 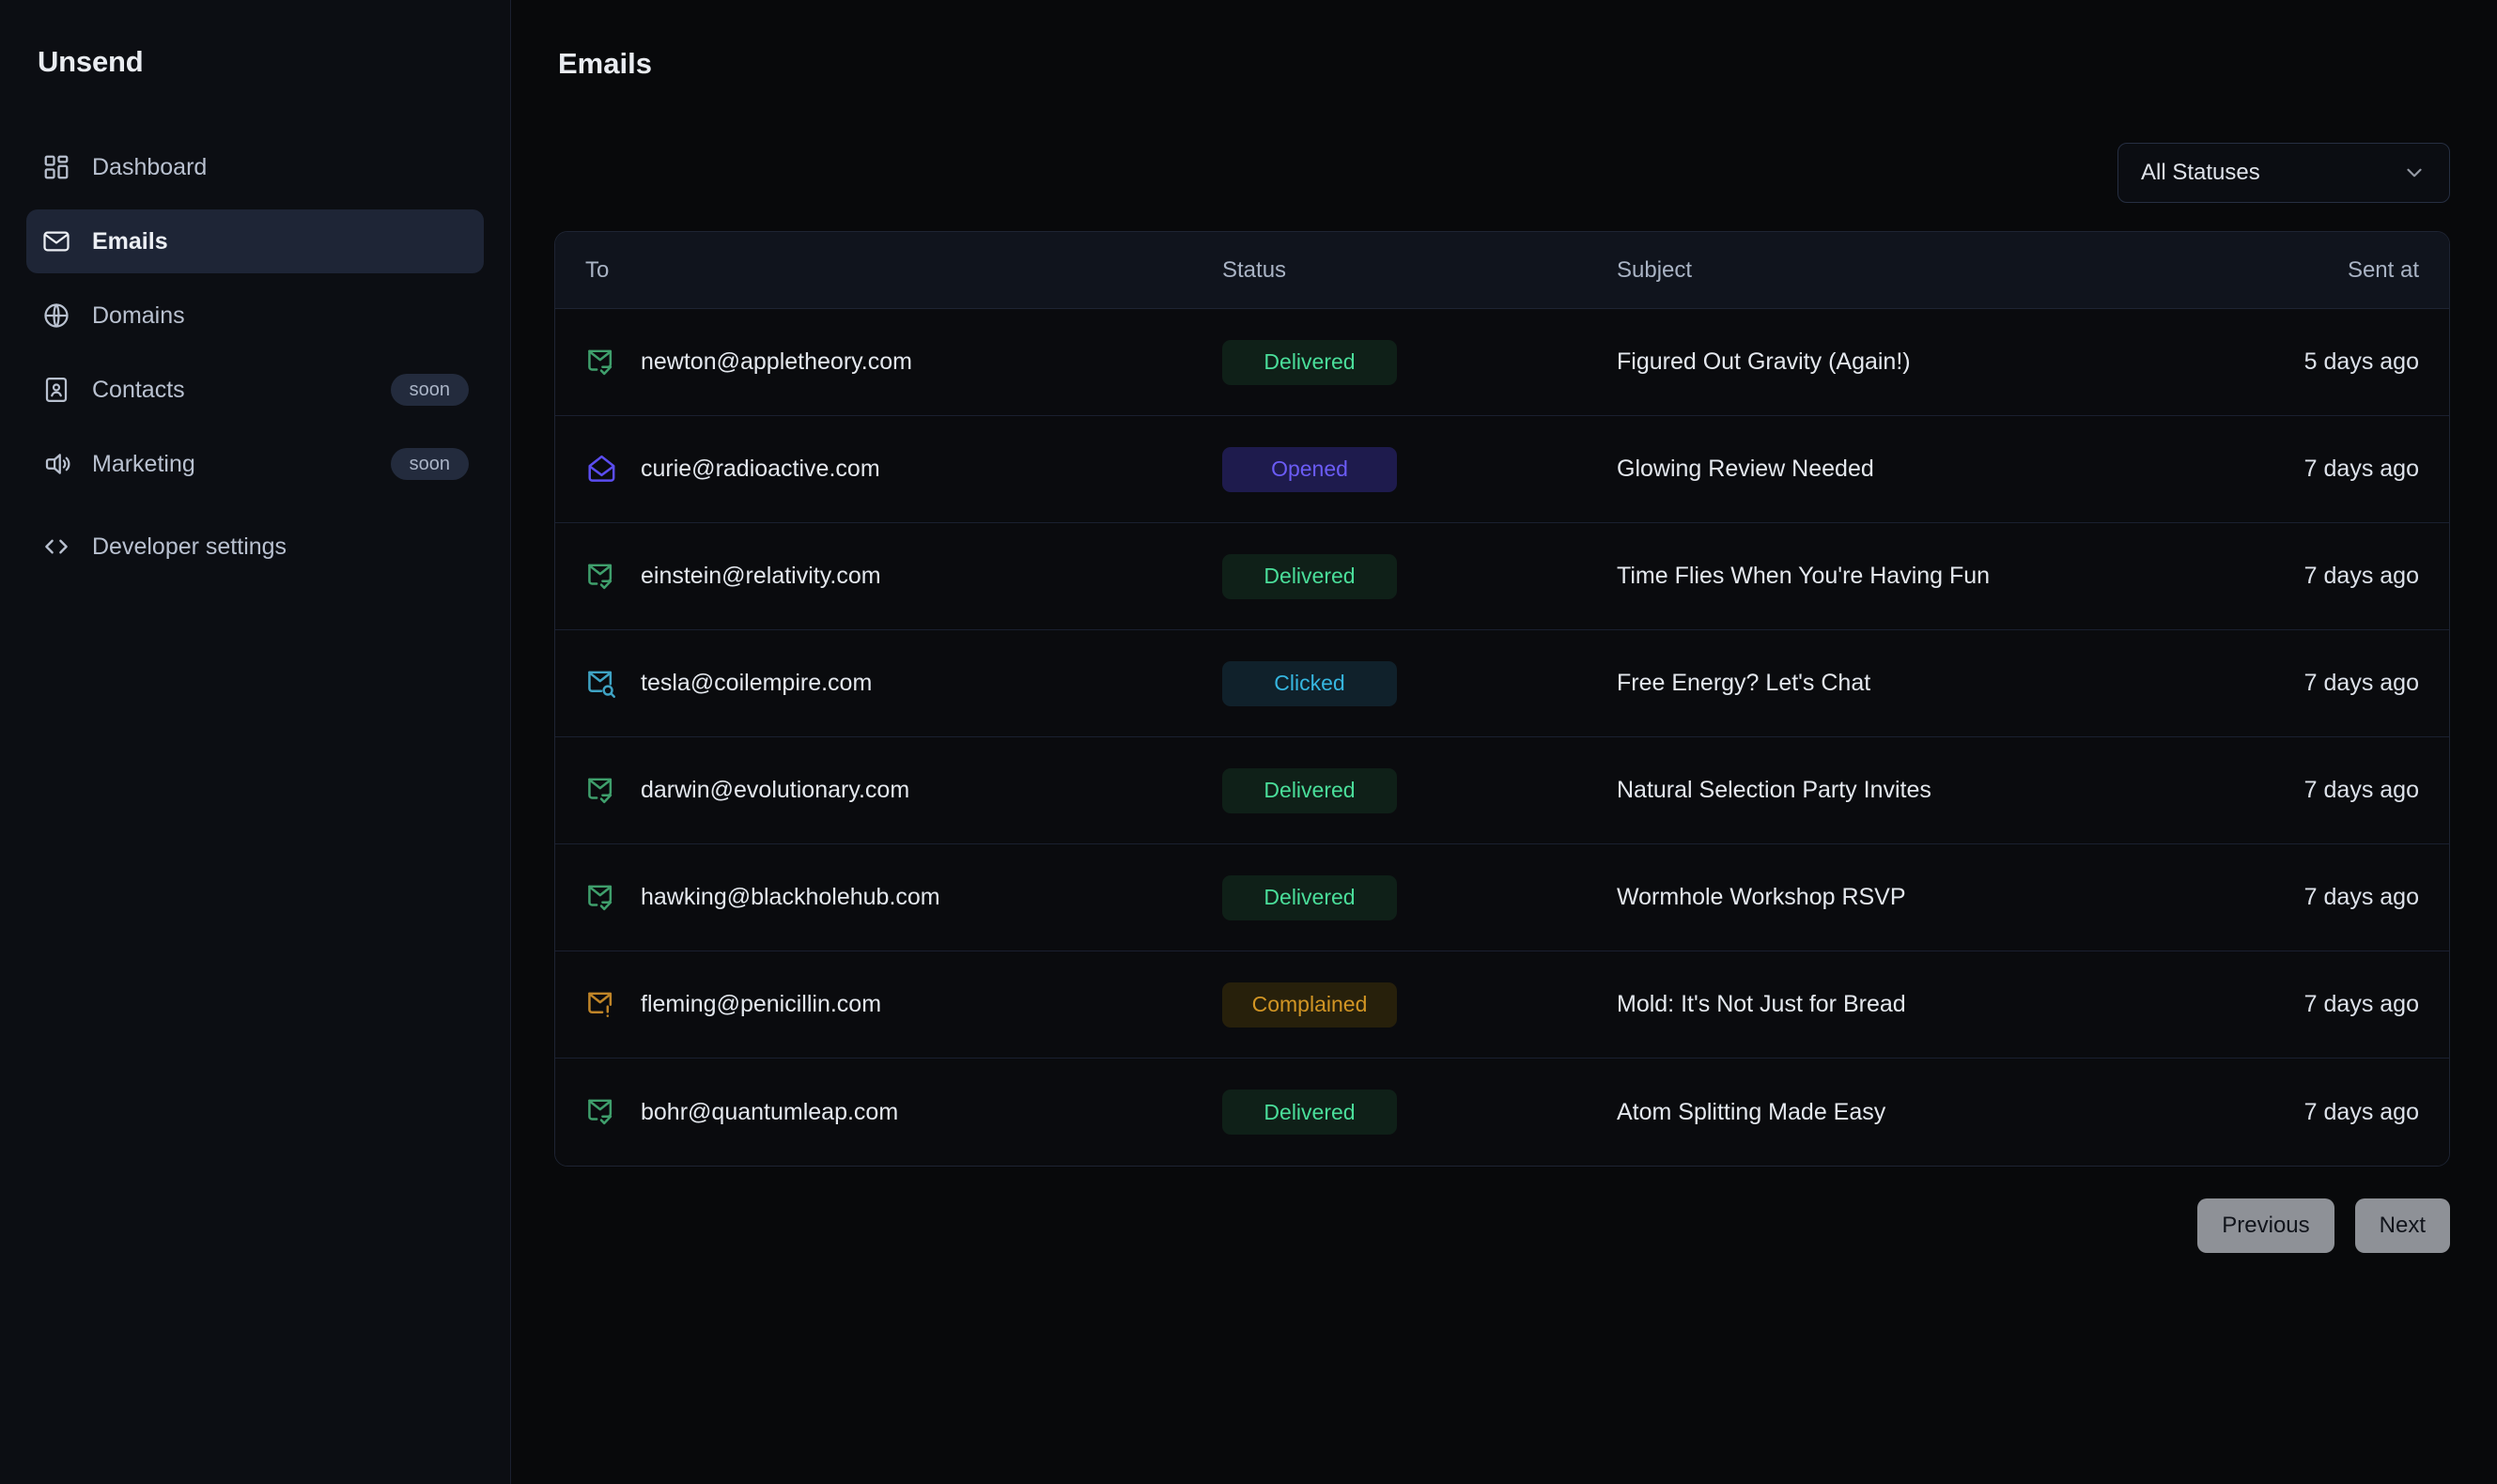 What do you see at coordinates (770, 1112) in the screenshot?
I see `recipient-email: bohr@quantumleap.com` at bounding box center [770, 1112].